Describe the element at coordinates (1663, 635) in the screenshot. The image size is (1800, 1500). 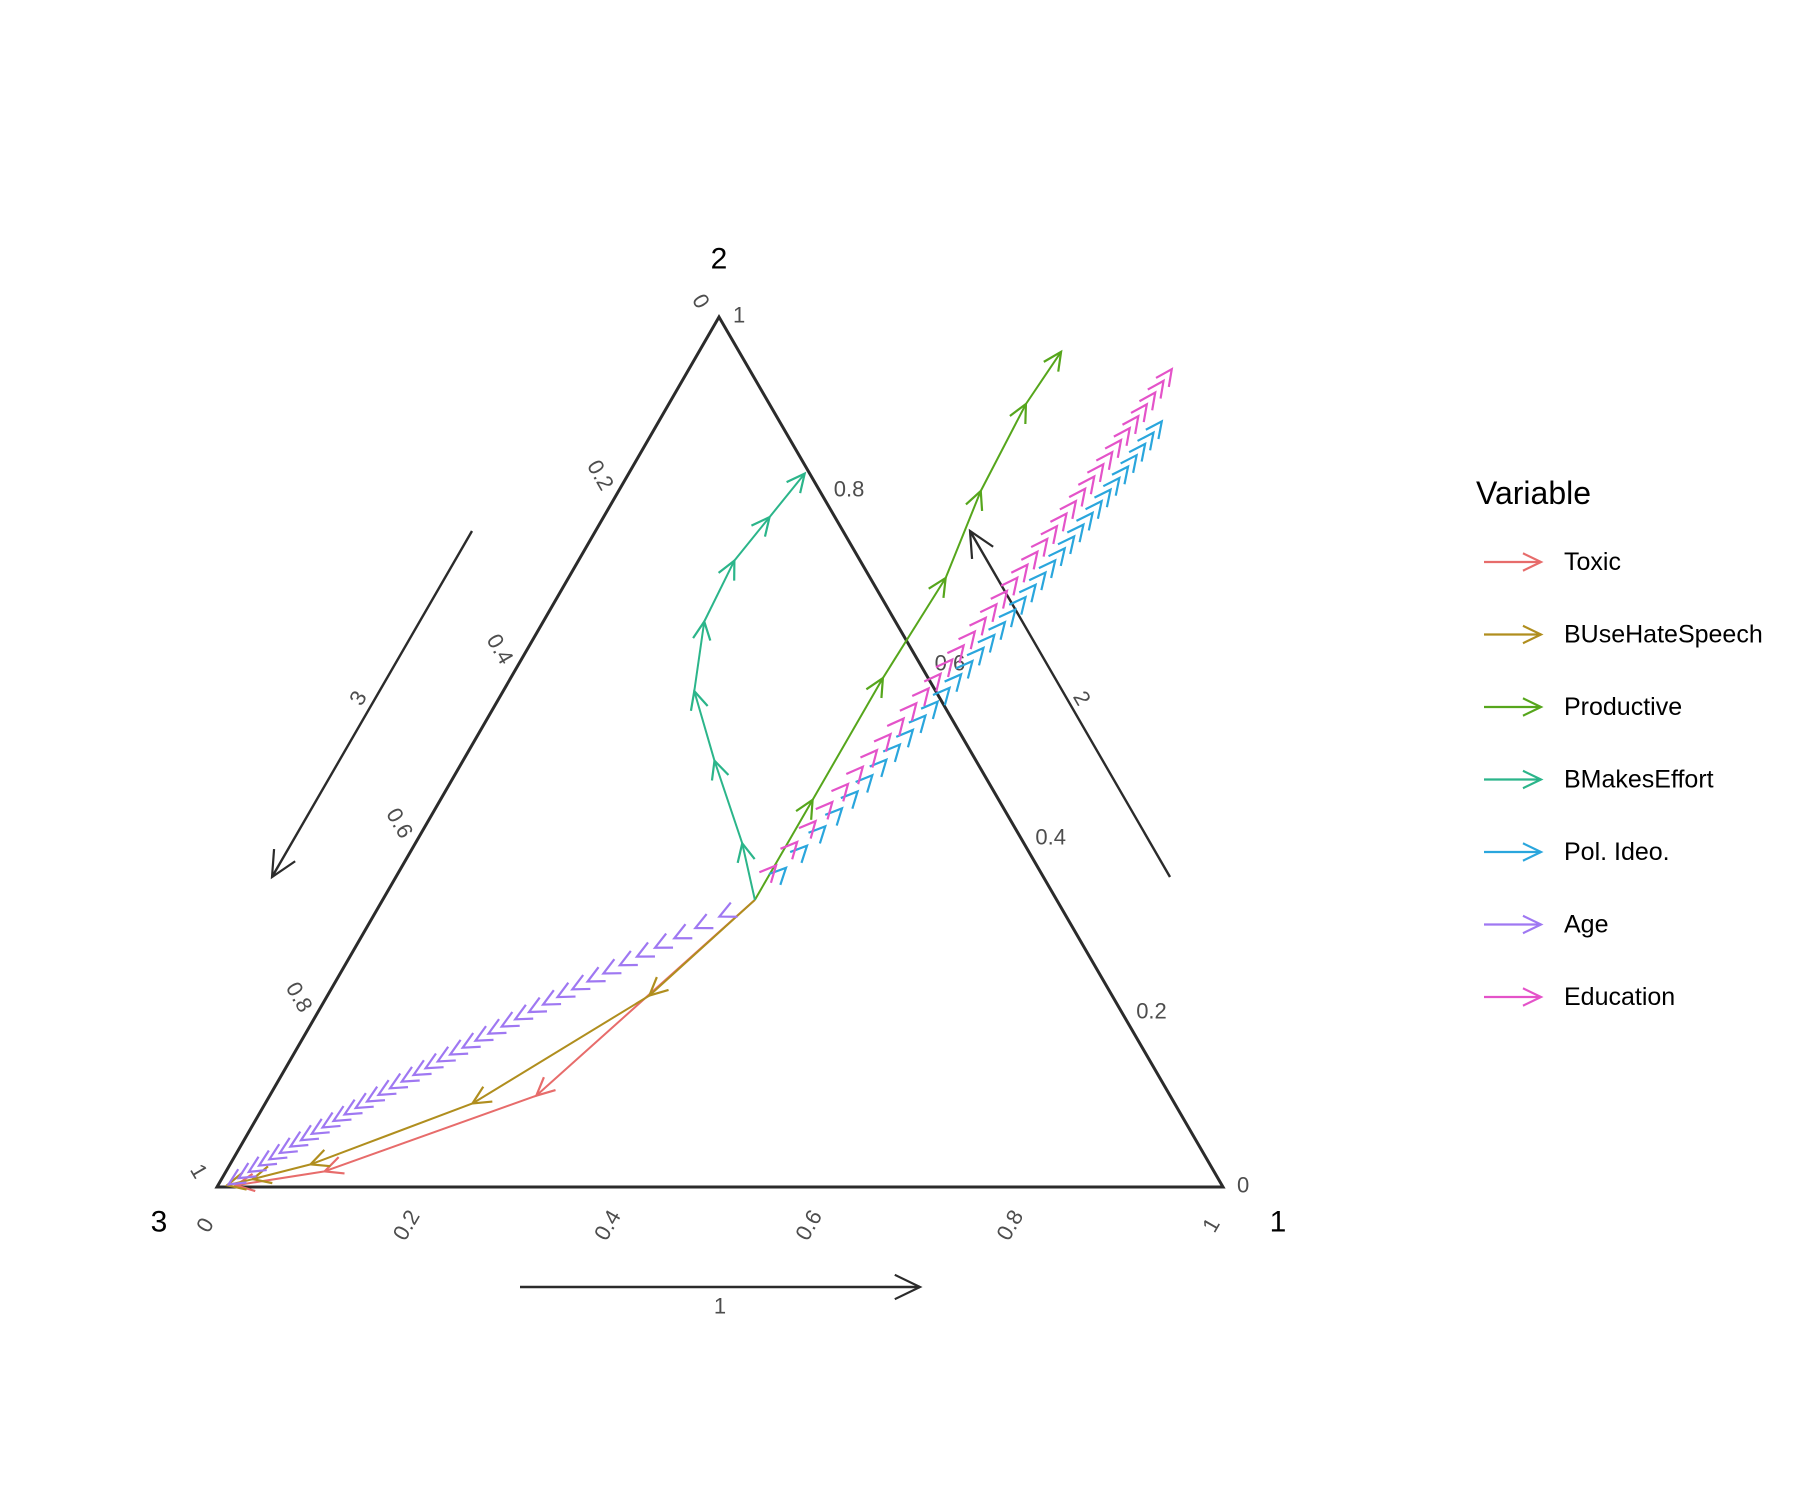
I see `legend-label: BUseHateSpeech` at that location.